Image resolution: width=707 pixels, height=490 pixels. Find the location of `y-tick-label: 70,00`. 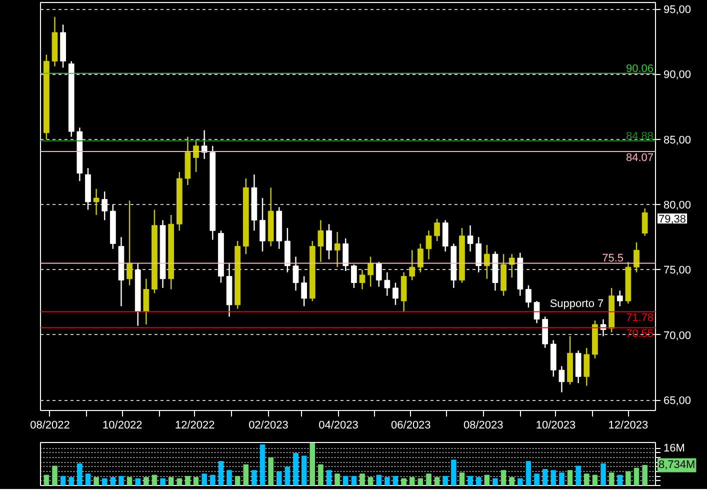

y-tick-label: 70,00 is located at coordinates (678, 336).